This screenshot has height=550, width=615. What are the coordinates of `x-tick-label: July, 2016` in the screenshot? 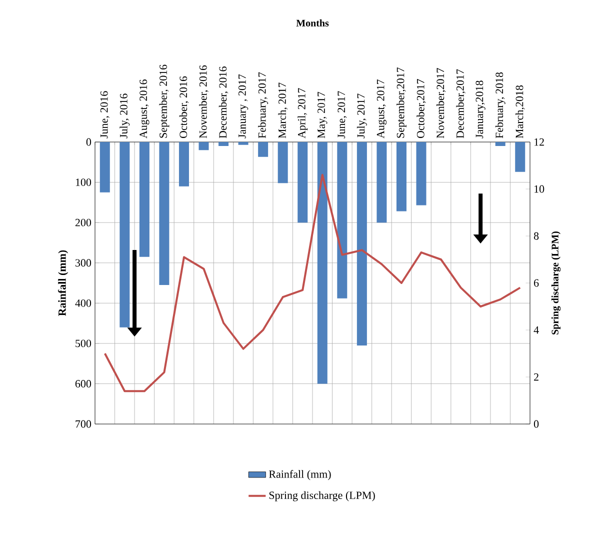 It's located at (125, 116).